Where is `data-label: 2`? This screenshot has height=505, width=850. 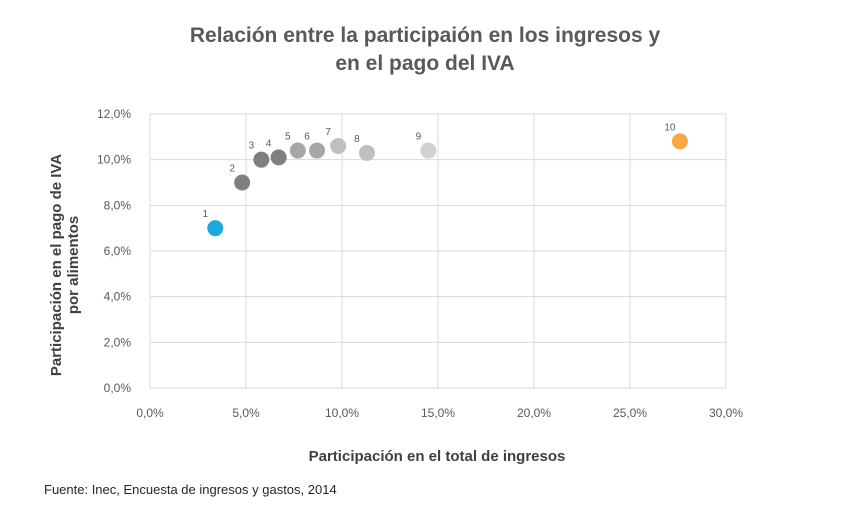
data-label: 2 is located at coordinates (232, 169).